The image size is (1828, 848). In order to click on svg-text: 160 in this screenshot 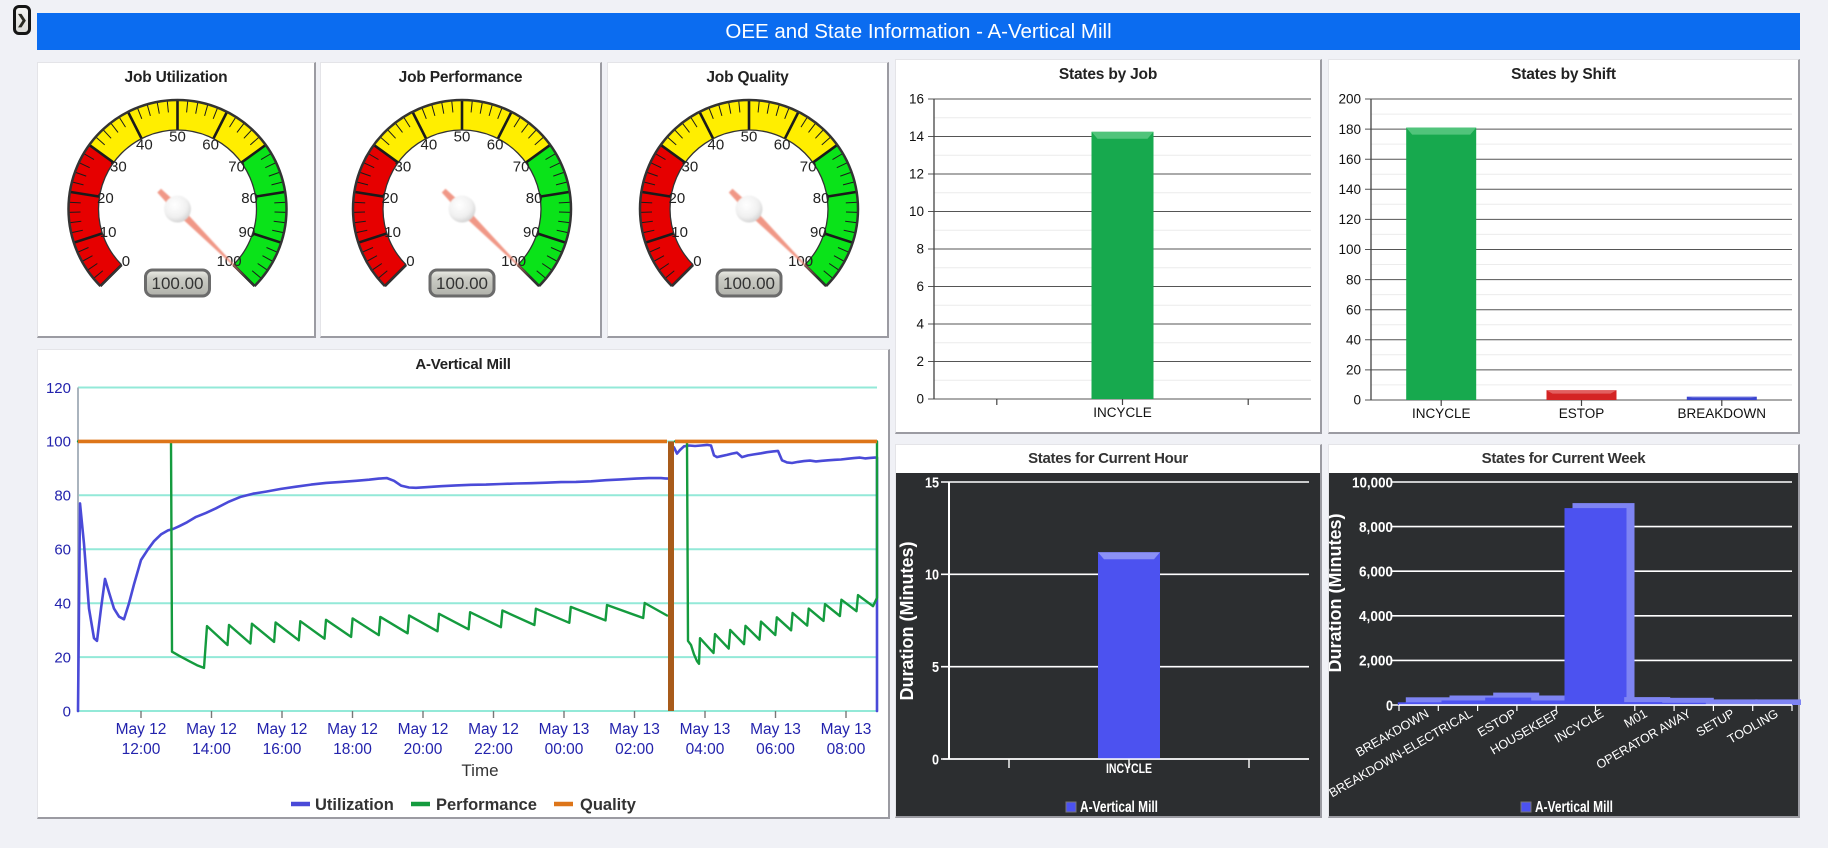, I will do `click(1349, 159)`.